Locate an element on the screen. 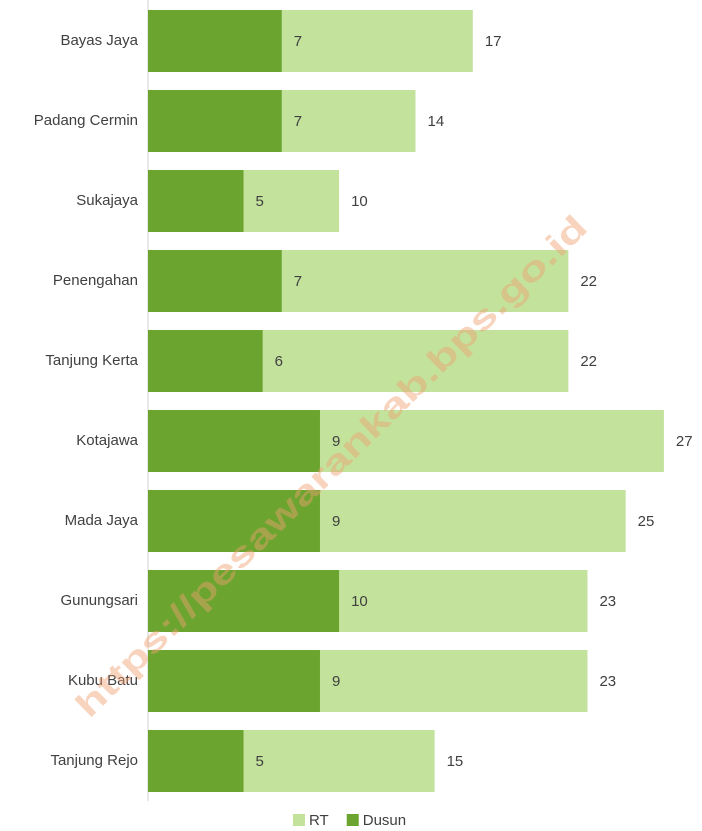 The height and width of the screenshot is (831, 702). y-tick-label: Kubu Batu is located at coordinates (103, 680).